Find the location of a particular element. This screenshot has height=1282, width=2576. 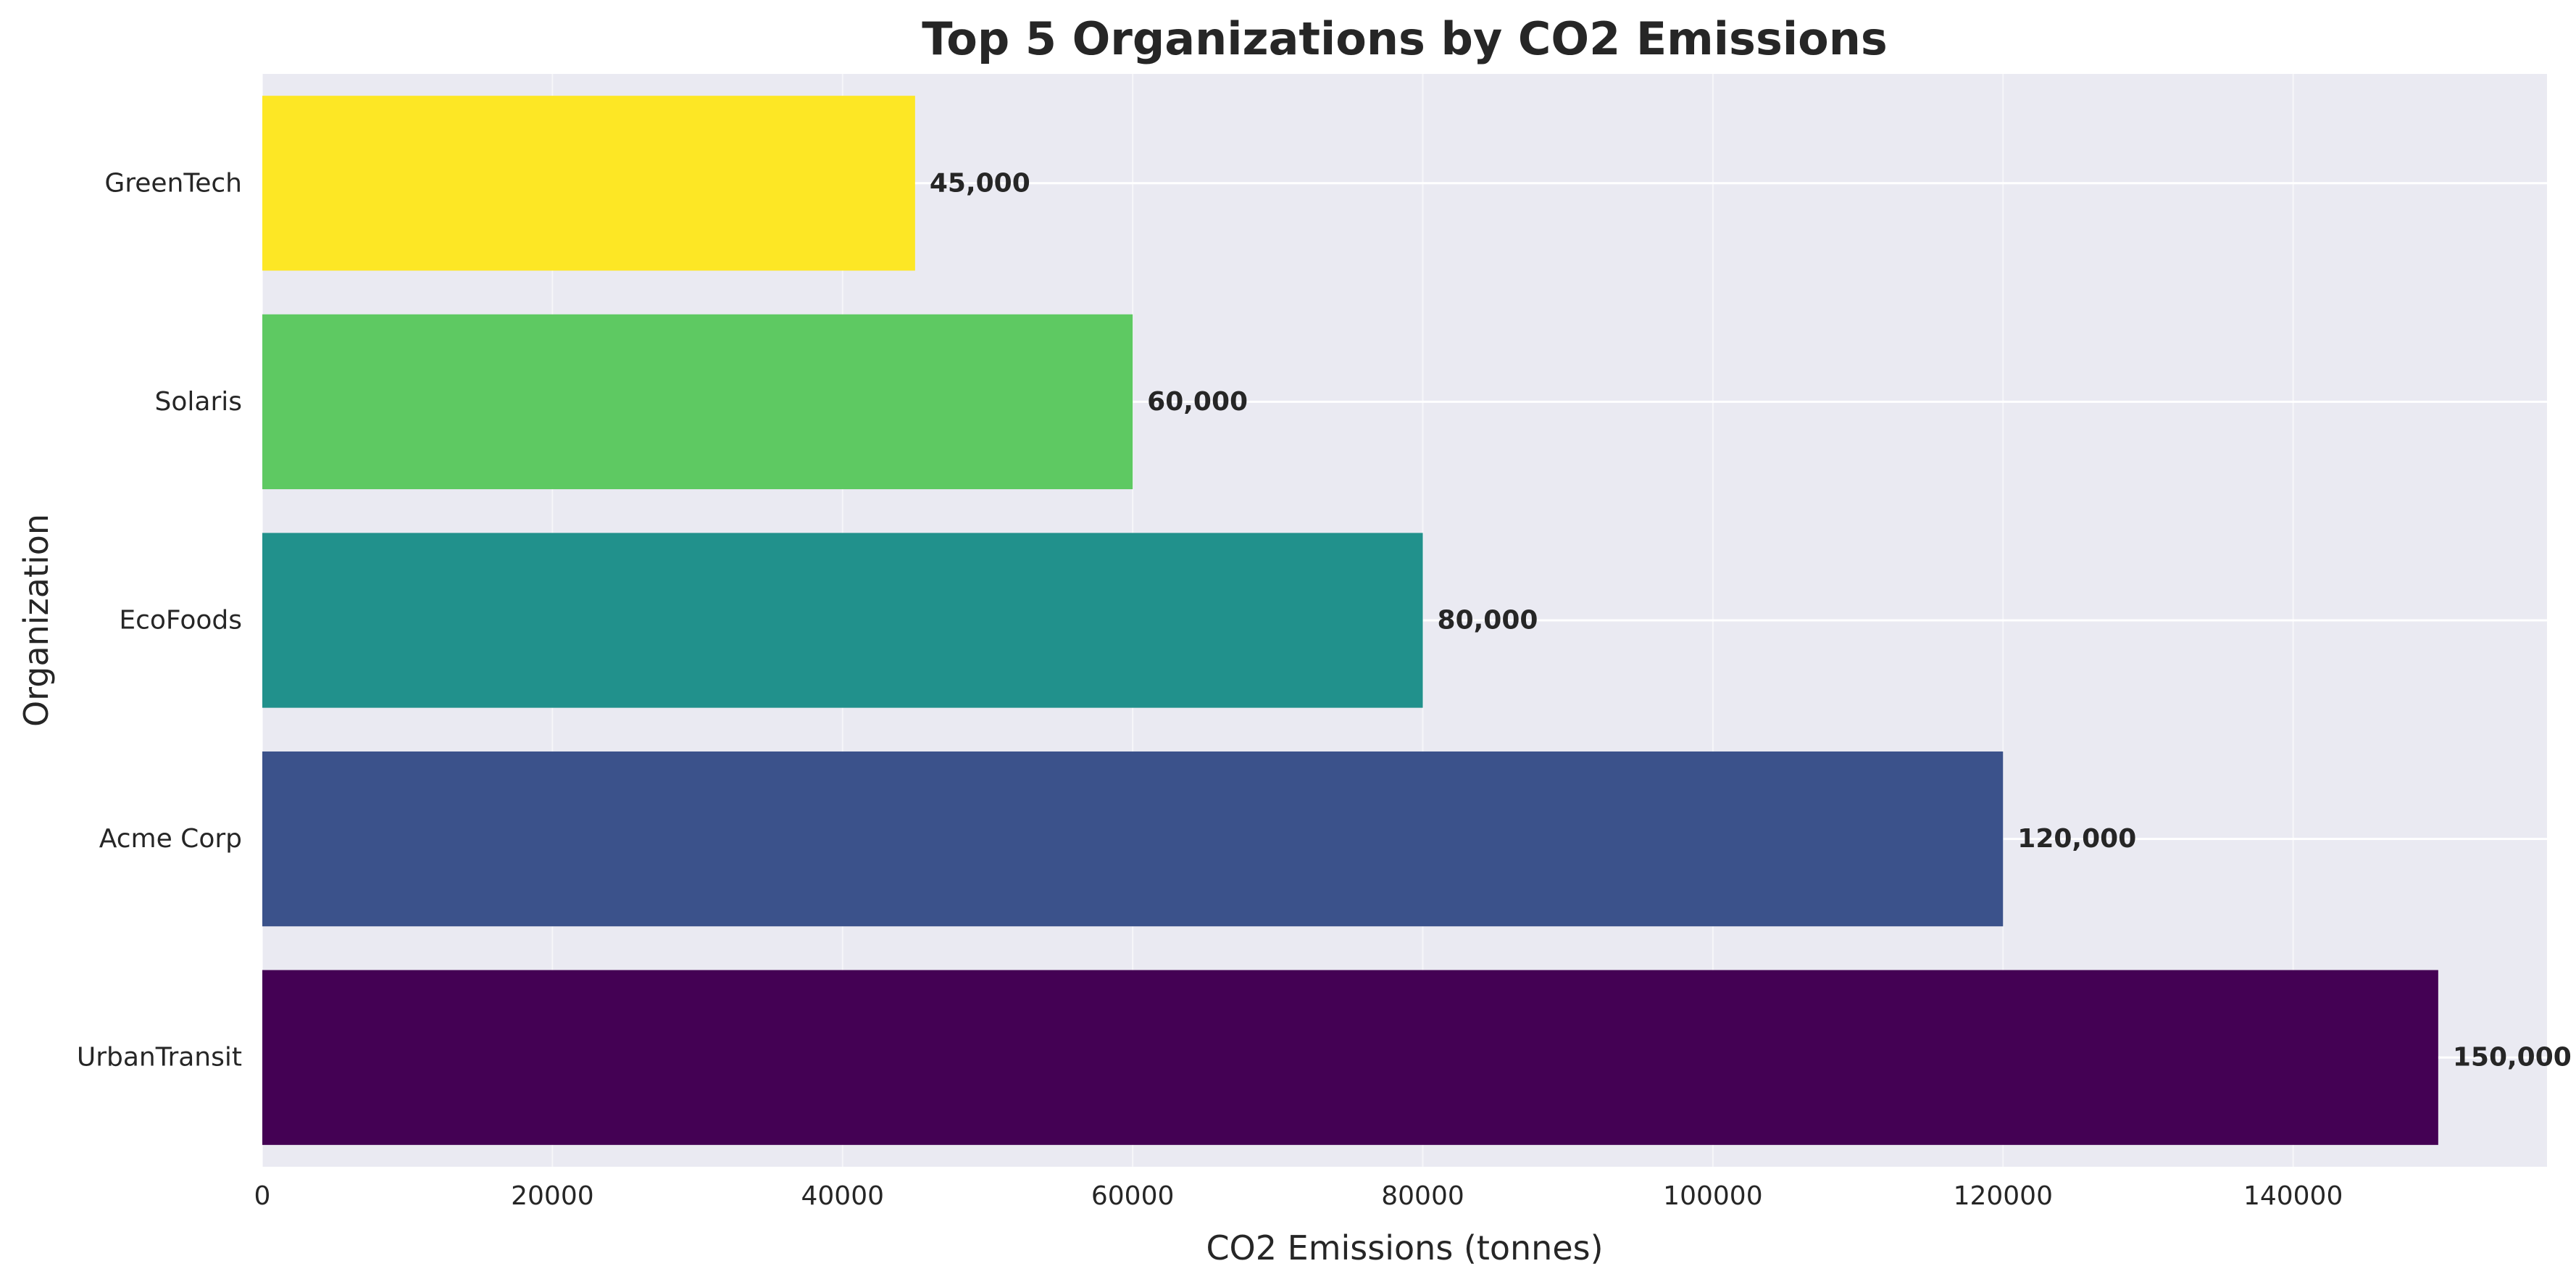

data-label: 150,000 is located at coordinates (2512, 1058).